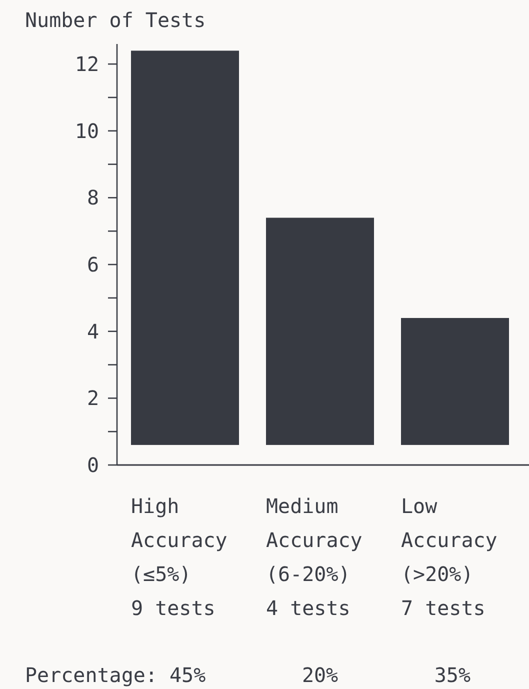 The height and width of the screenshot is (689, 529). Describe the element at coordinates (248, 675) in the screenshot. I see `text: Percentage: 45% 20% 35%` at that location.